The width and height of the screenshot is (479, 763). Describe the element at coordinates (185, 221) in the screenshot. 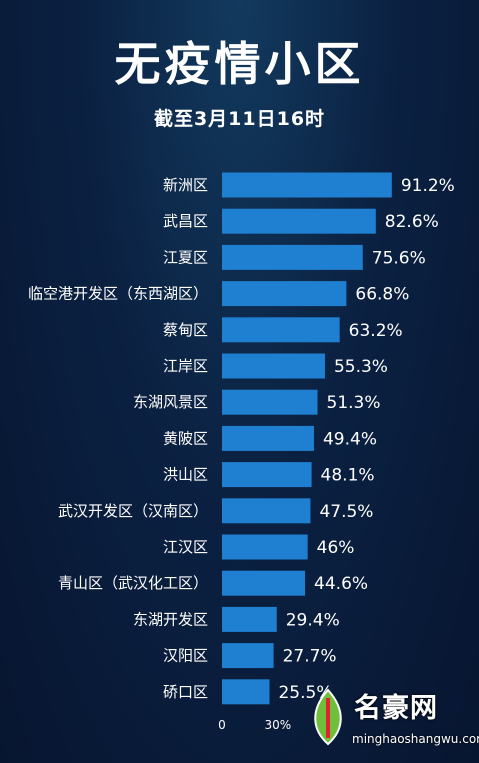

I see `category-label: 武昌区` at that location.